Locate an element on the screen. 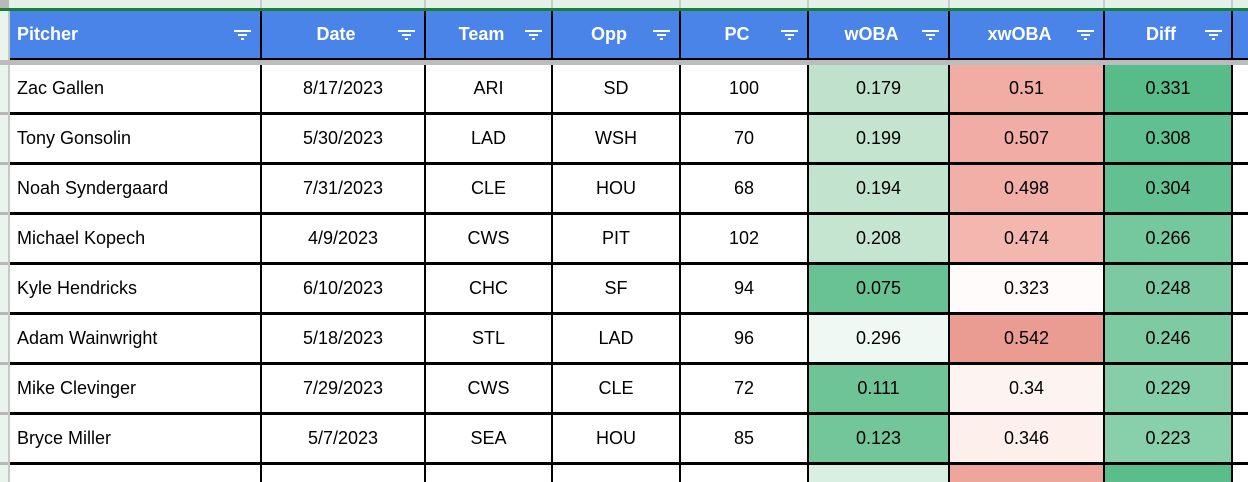 The image size is (1248, 482). cell-xwoba is located at coordinates (1027, 473).